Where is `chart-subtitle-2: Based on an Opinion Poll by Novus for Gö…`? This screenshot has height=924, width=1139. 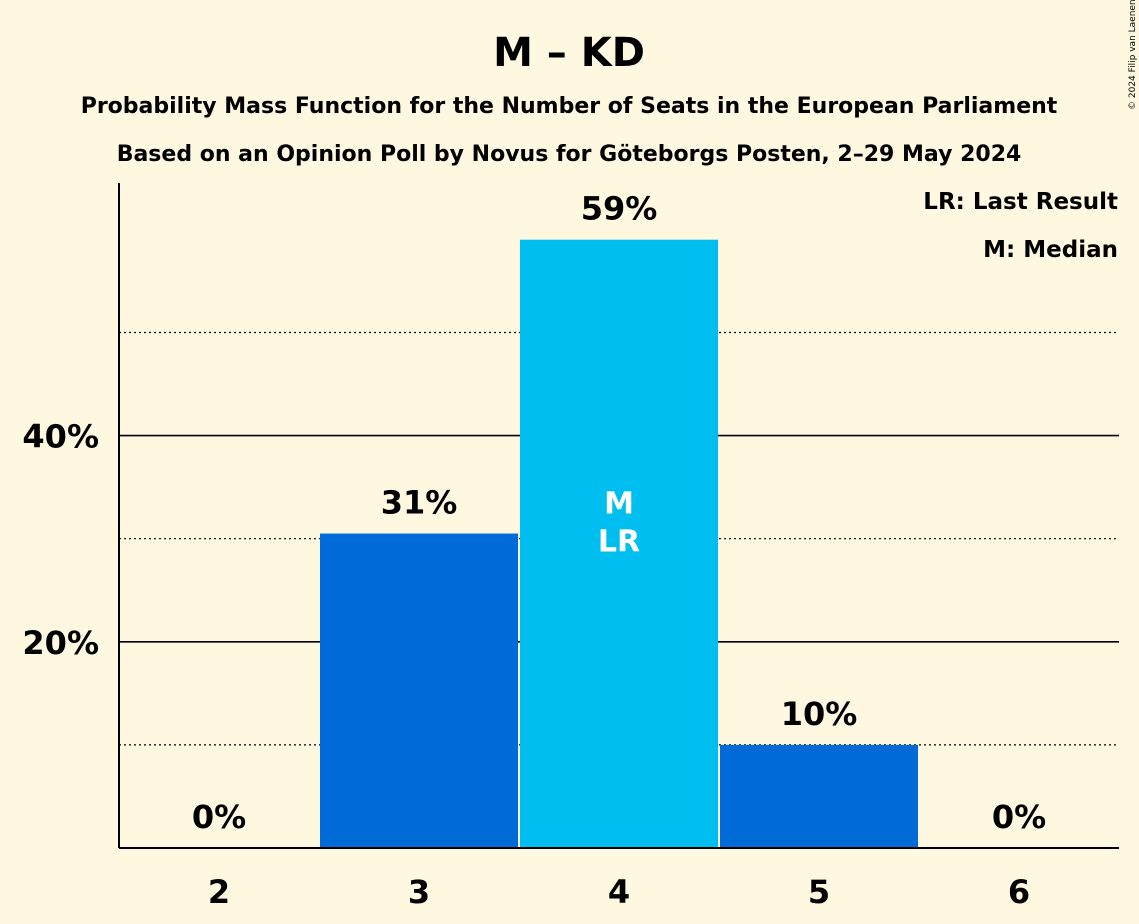
chart-subtitle-2: Based on an Opinion Poll by Novus for Gö… is located at coordinates (569, 154).